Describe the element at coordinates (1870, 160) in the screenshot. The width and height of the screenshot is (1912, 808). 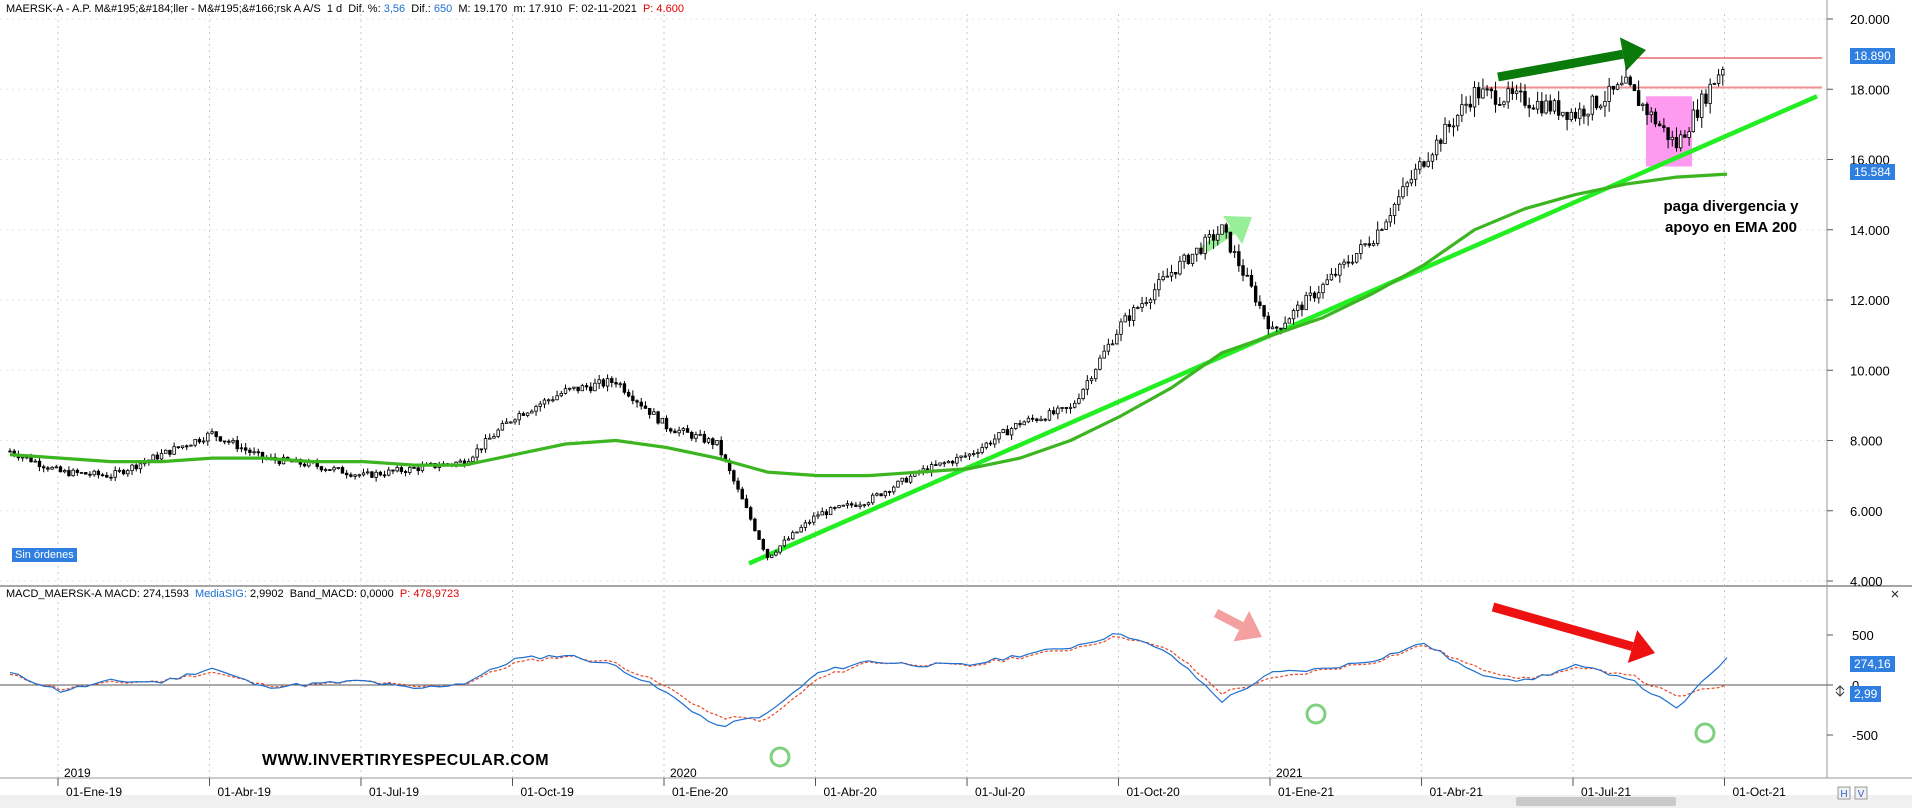
I see `y-tick-label: 16.000` at that location.